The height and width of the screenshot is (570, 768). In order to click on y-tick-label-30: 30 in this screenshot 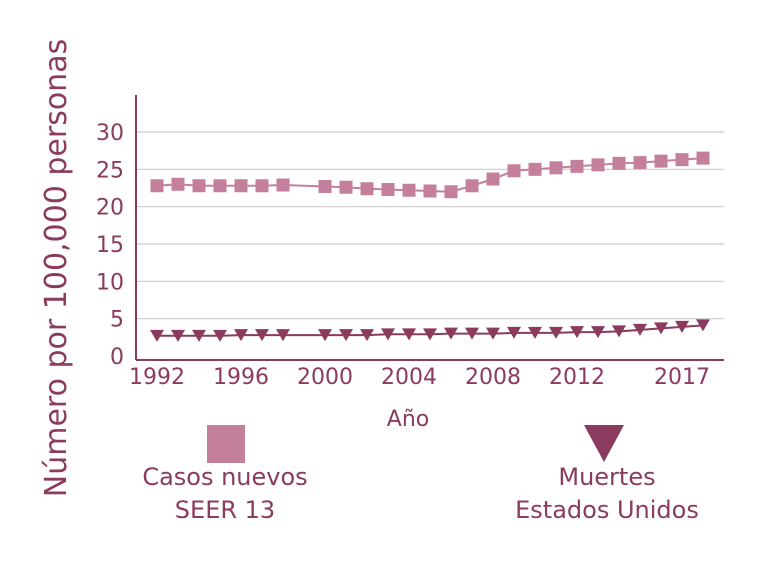, I will do `click(110, 133)`.